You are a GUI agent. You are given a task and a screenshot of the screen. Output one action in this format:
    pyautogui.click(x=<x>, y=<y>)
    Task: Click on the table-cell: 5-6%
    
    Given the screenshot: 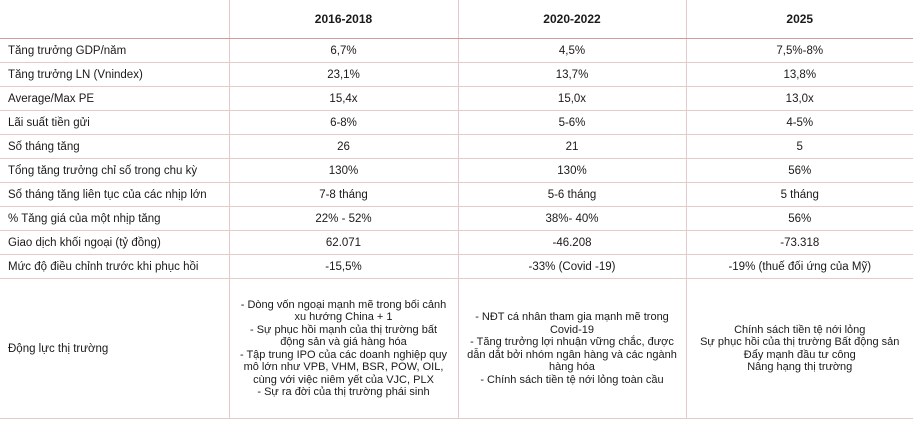 What is the action you would take?
    pyautogui.click(x=572, y=122)
    